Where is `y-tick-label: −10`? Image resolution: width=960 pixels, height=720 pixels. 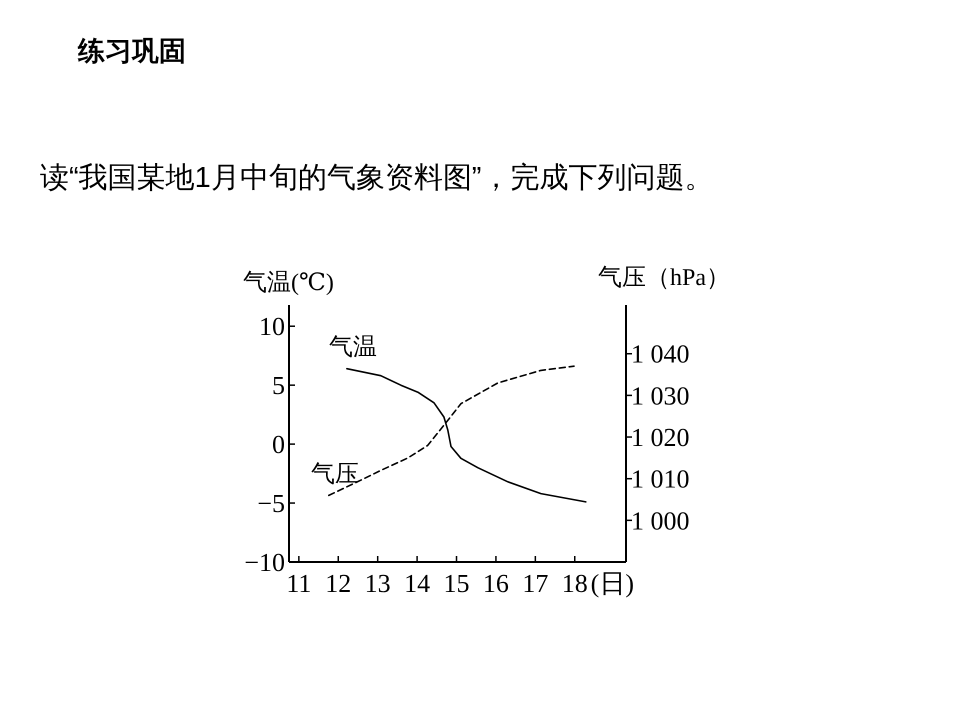
y-tick-label: −10 is located at coordinates (264, 562).